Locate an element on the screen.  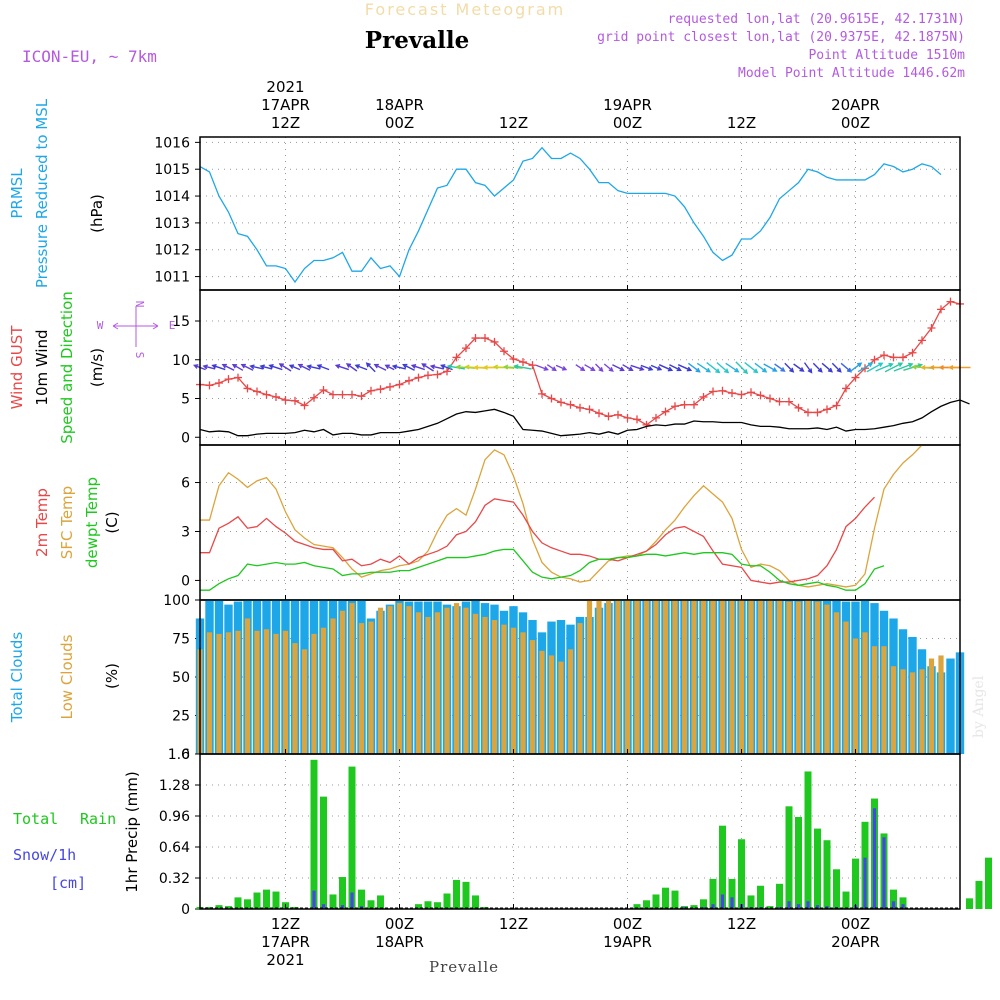
location-title: Prevalle is located at coordinates (417, 40).